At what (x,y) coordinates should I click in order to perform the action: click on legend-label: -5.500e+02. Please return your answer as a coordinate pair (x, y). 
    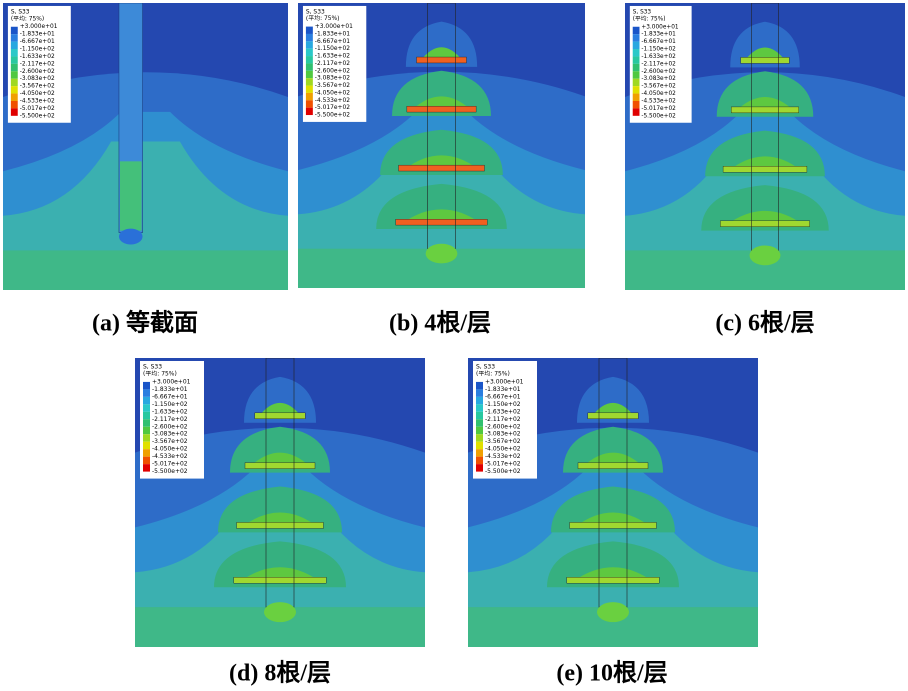
    Looking at the image, I should click on (503, 471).